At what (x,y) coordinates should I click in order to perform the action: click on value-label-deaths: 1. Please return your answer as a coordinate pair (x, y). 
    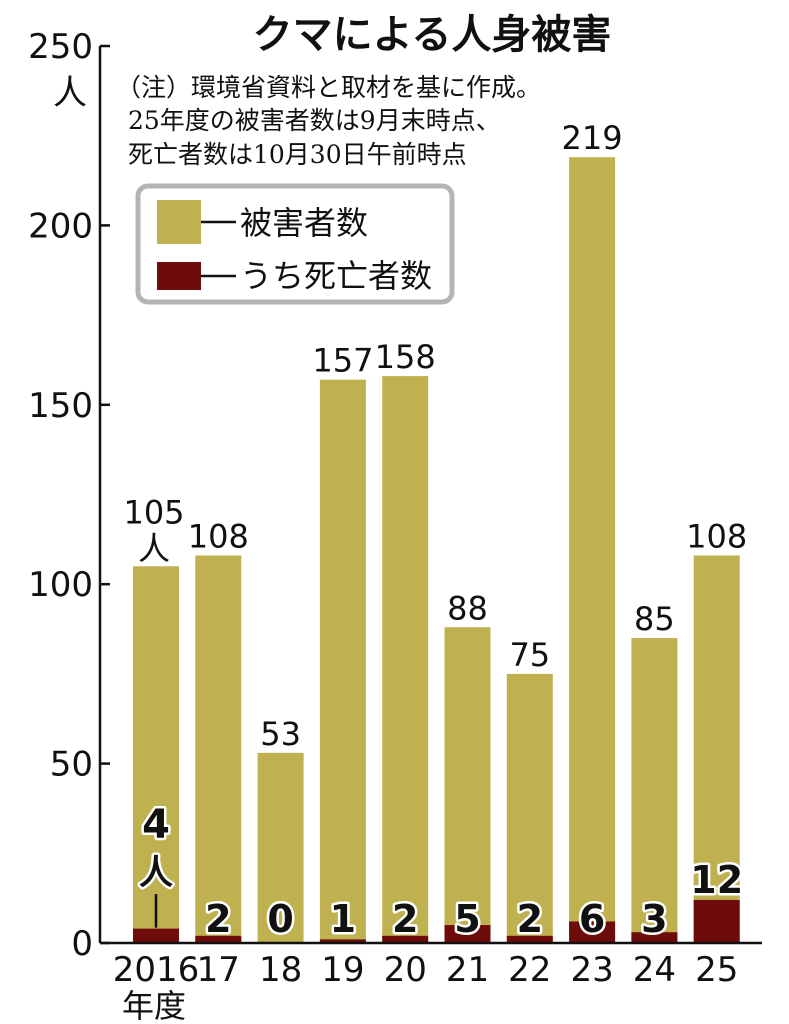
    Looking at the image, I should click on (343, 919).